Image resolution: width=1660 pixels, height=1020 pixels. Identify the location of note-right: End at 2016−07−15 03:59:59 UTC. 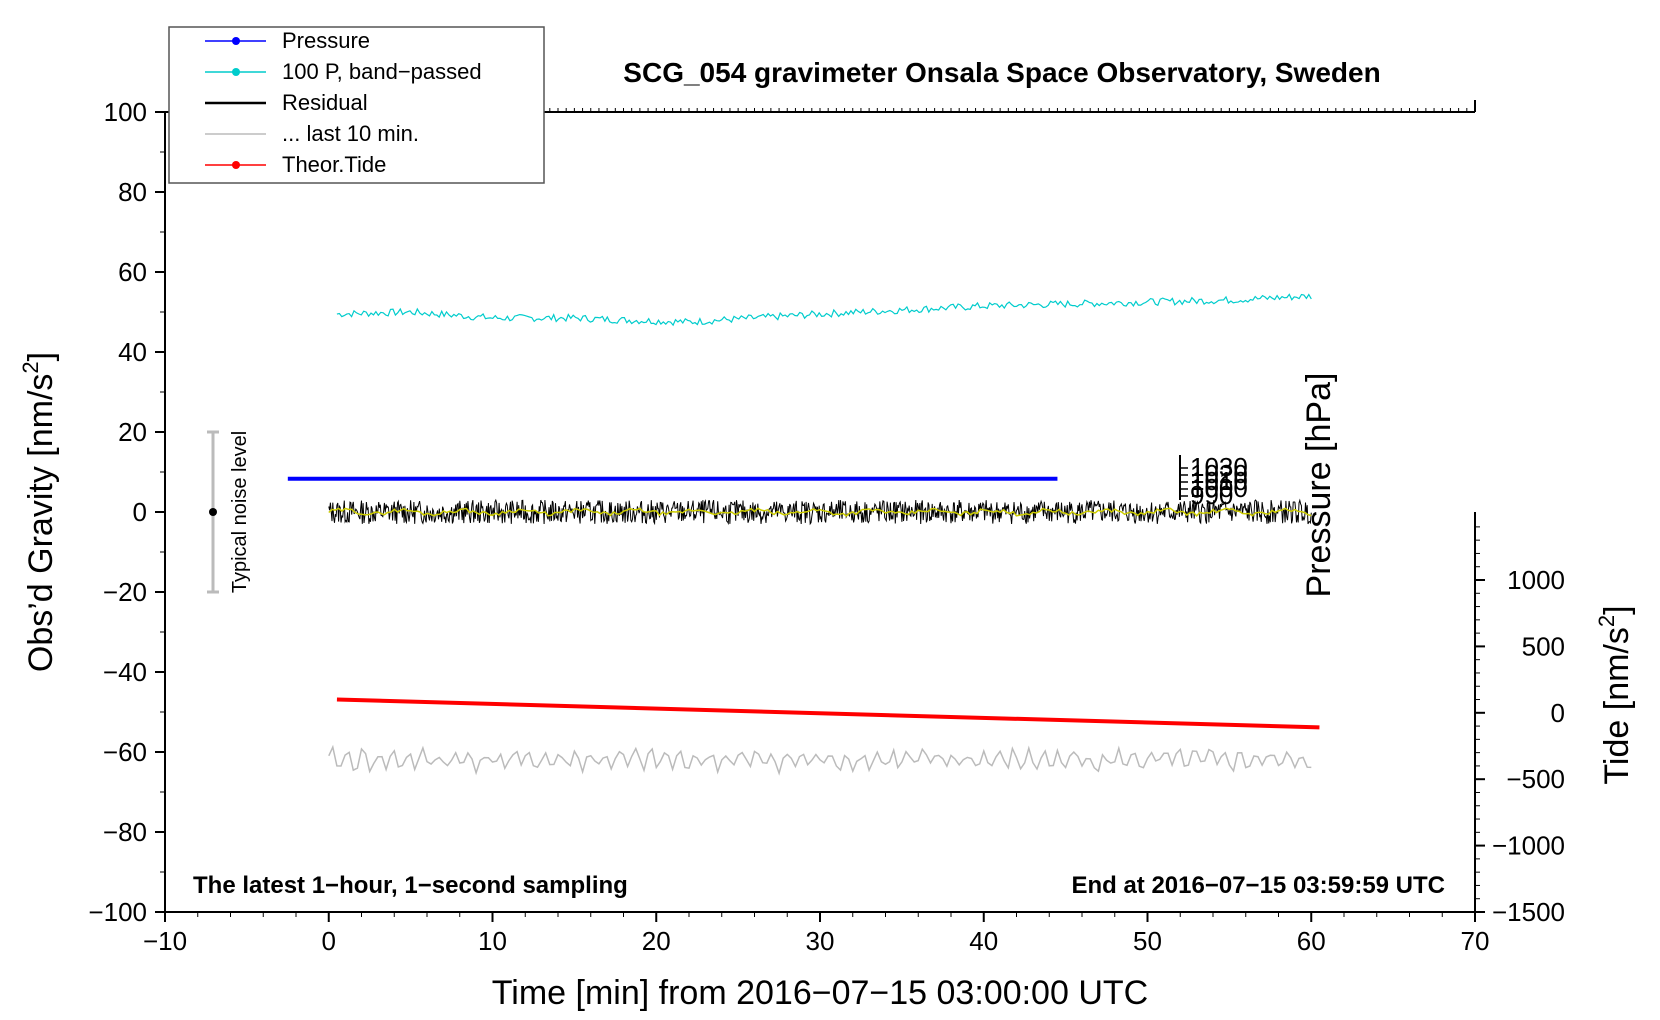
(1258, 885).